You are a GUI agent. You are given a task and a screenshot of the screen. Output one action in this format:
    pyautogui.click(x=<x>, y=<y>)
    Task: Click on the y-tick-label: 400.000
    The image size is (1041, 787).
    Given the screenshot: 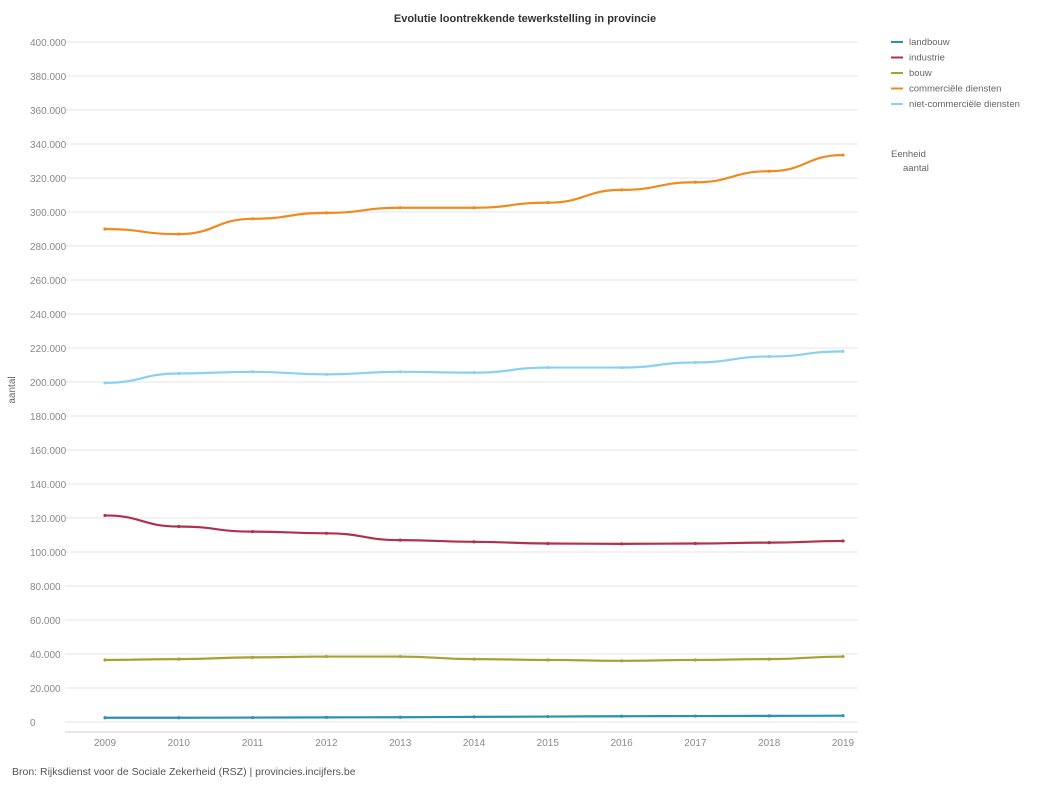 What is the action you would take?
    pyautogui.click(x=48, y=43)
    